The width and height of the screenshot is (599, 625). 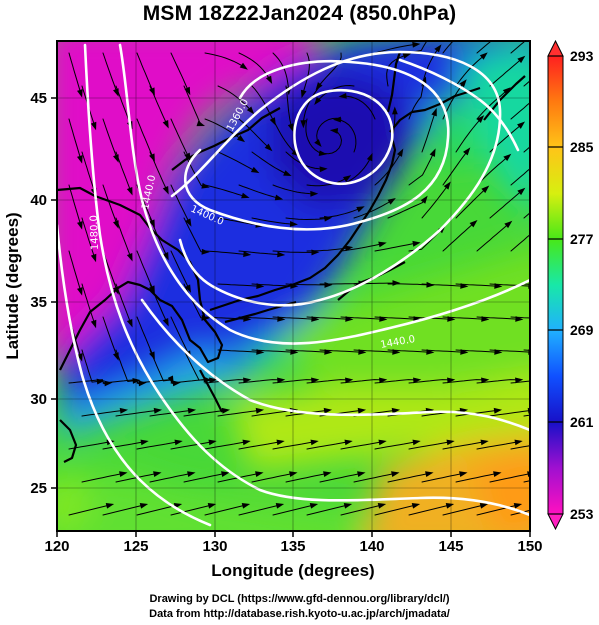 I want to click on colorbar: 293 285 277 269 261 253, so click(x=570, y=285).